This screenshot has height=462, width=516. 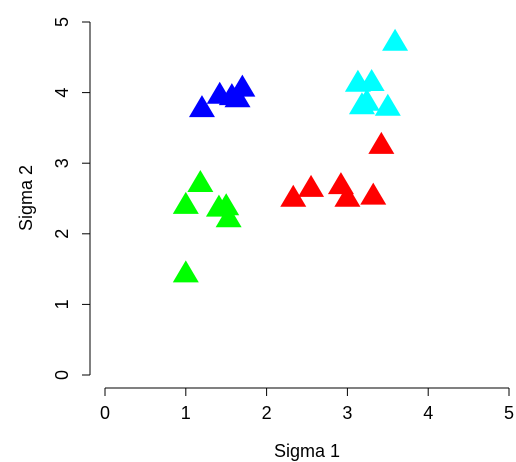 I want to click on x-tick-label: 3, so click(x=347, y=413).